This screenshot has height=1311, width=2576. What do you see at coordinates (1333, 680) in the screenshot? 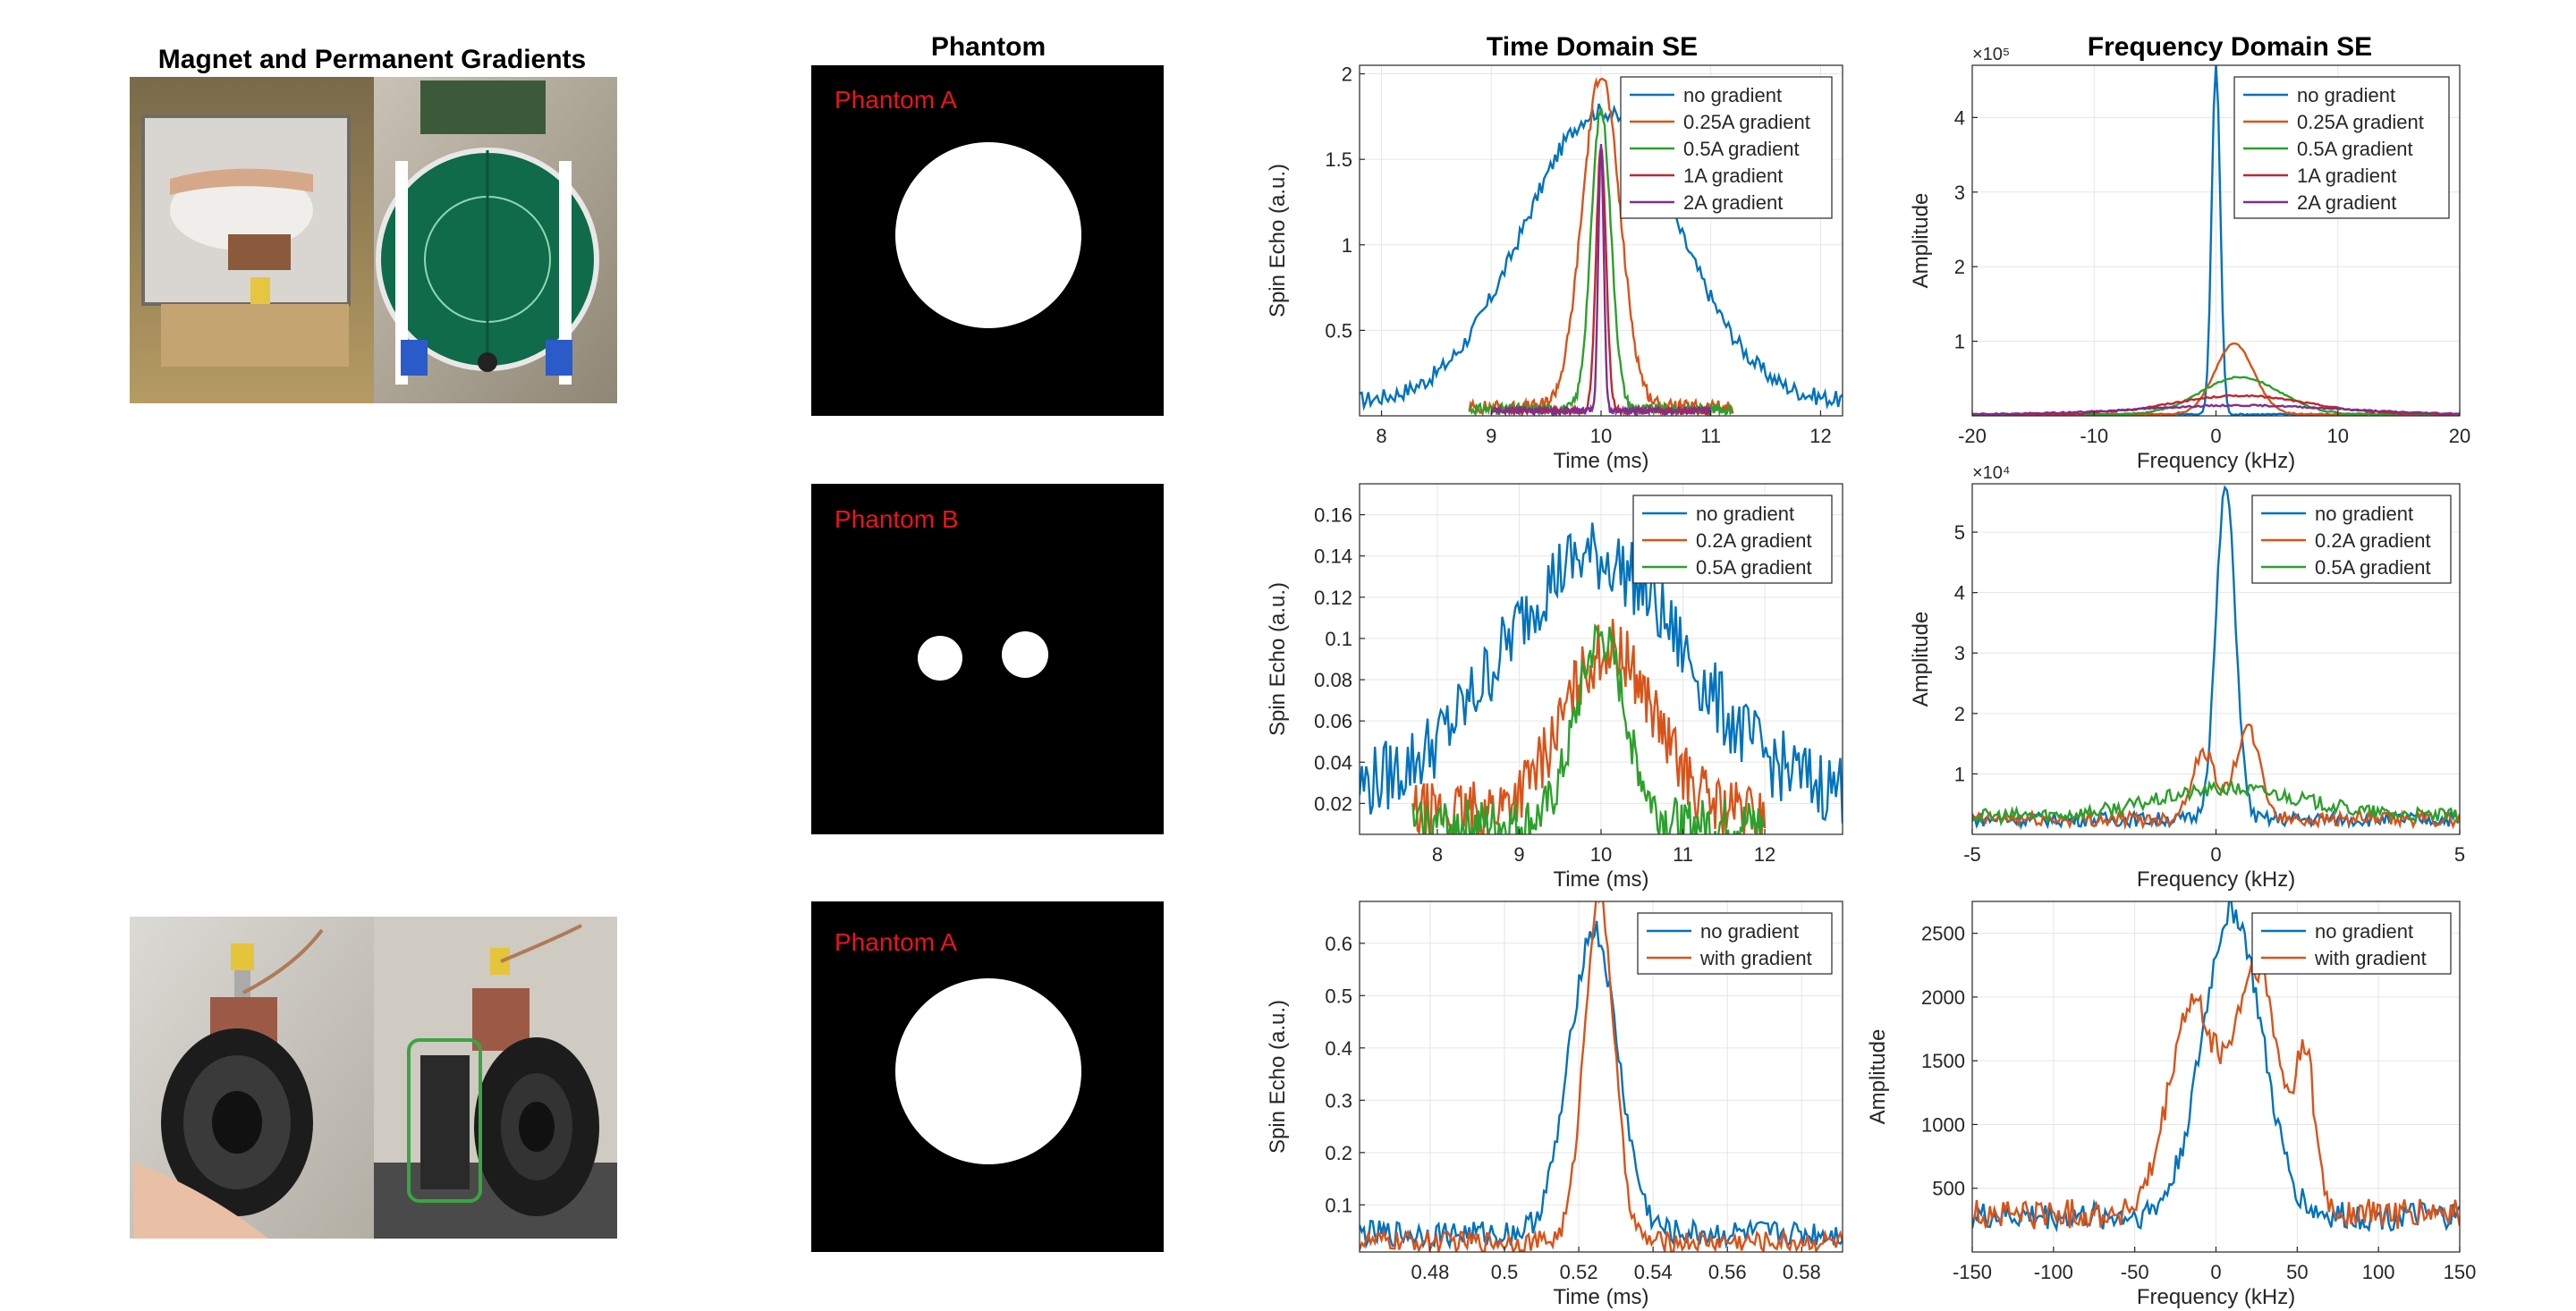
I see `y-tick-label: 0.08` at bounding box center [1333, 680].